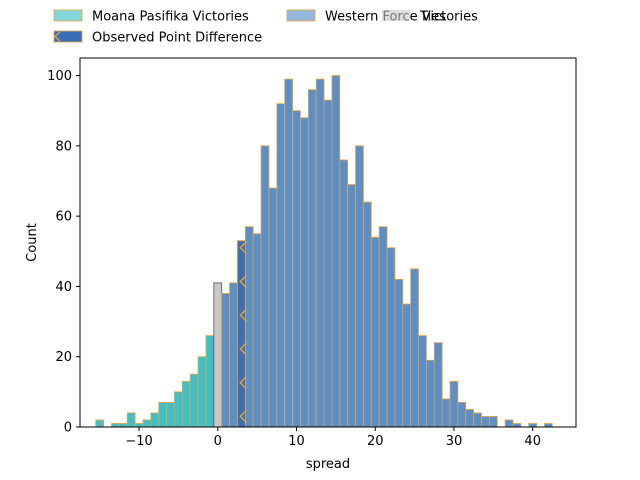 This screenshot has width=640, height=480. I want to click on x-tick-label: 20, so click(375, 441).